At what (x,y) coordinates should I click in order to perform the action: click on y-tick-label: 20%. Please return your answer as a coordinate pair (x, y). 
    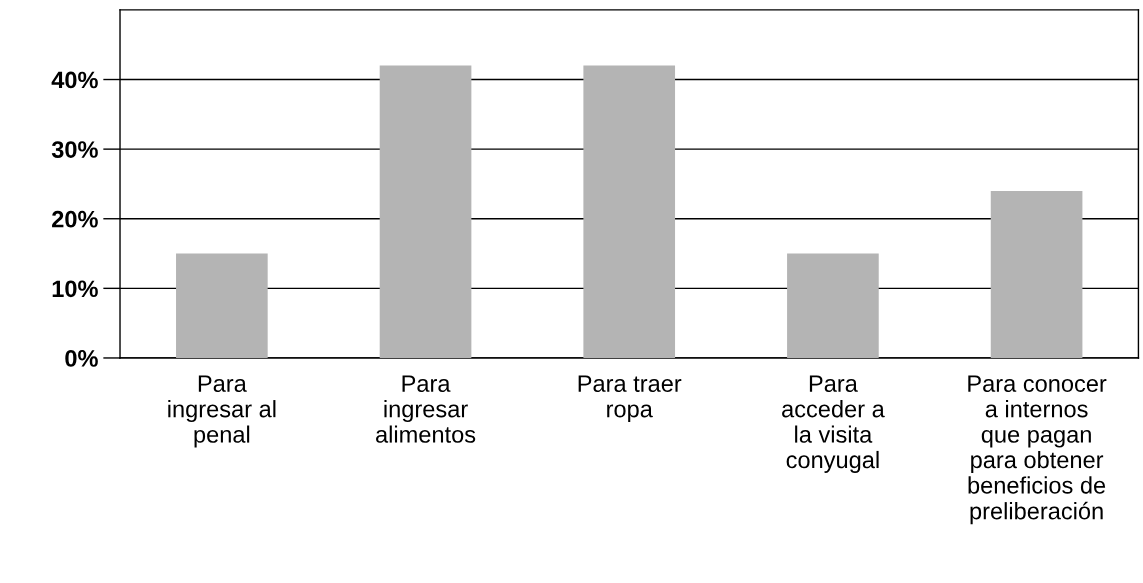
    Looking at the image, I should click on (75, 219).